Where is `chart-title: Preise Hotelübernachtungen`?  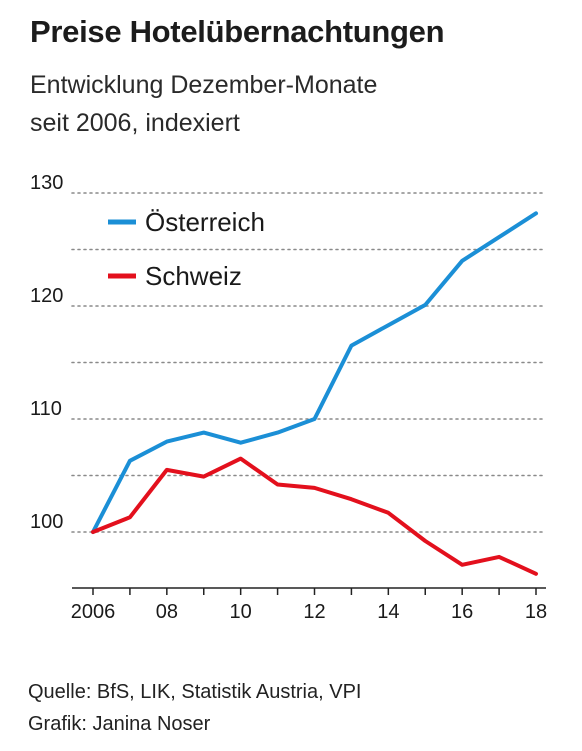
chart-title: Preise Hotelübernachtungen is located at coordinates (237, 31).